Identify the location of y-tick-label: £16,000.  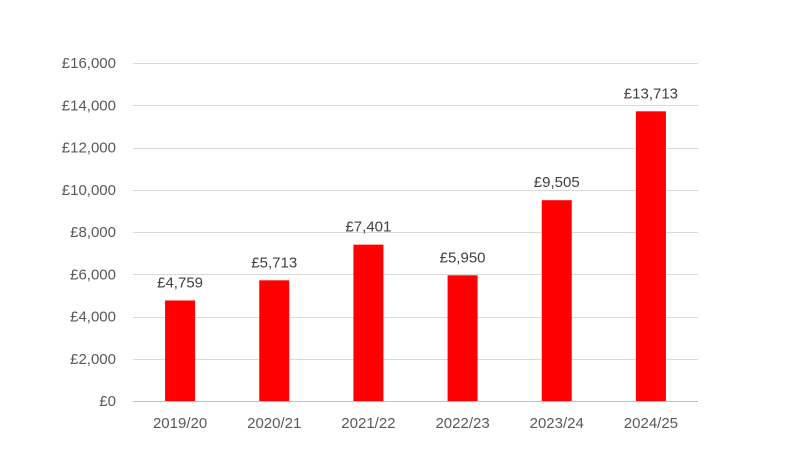
(89, 63).